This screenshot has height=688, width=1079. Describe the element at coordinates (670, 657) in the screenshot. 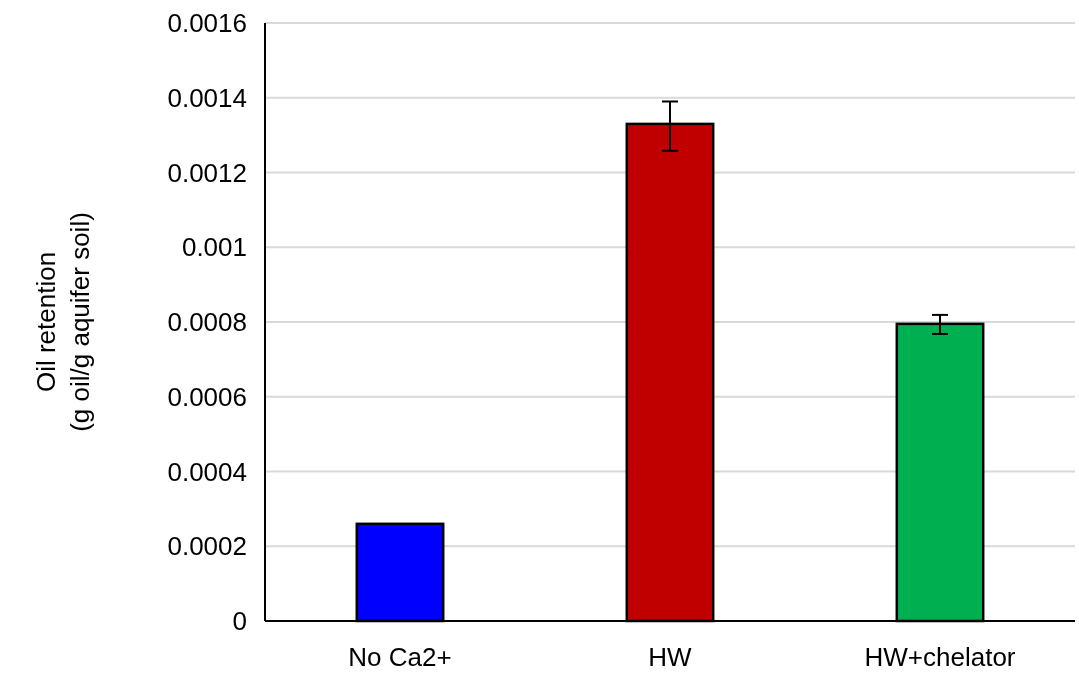

I see `x-tick-label: HW` at that location.